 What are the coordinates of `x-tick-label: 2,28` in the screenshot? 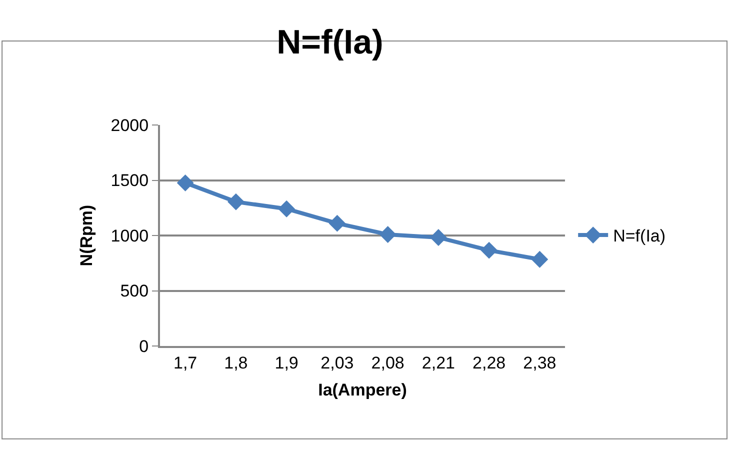 It's located at (489, 362).